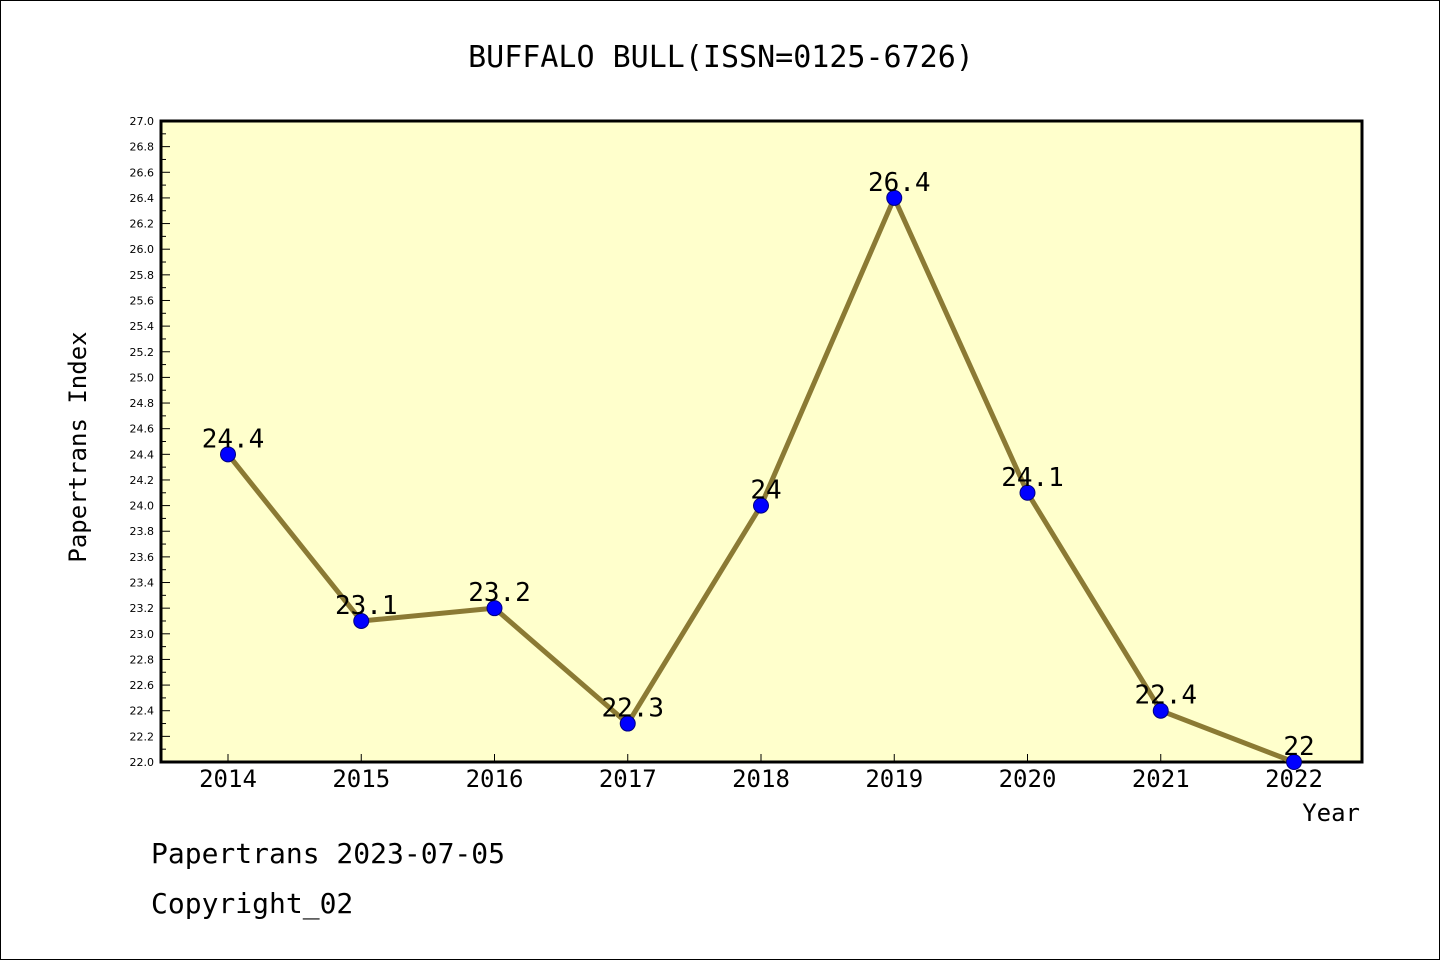 The image size is (1440, 961). I want to click on x-tick-label: 2017, so click(628, 779).